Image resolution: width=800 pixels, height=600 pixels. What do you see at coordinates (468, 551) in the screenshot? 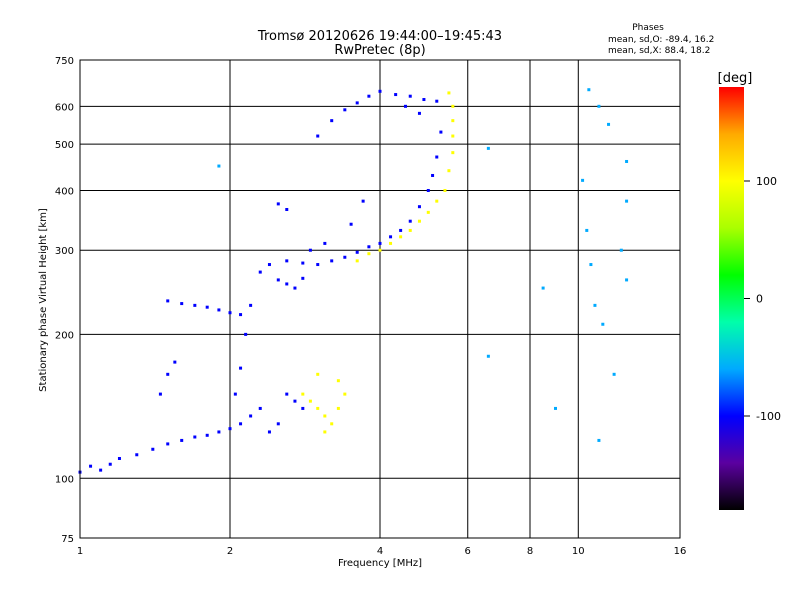
I see `x-tick-label: 6` at bounding box center [468, 551].